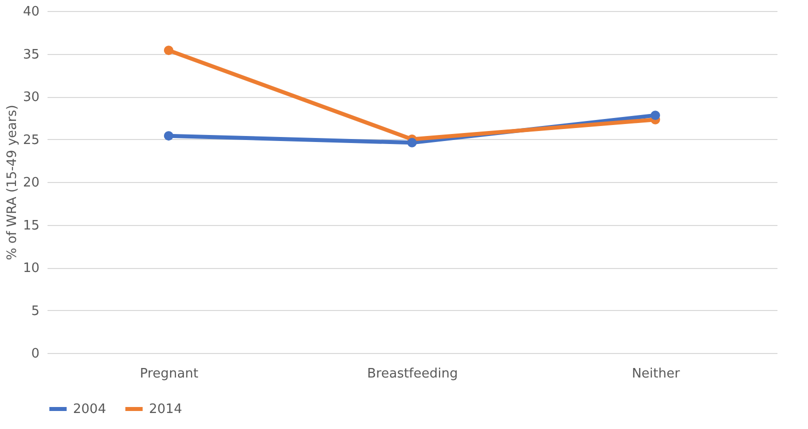  I want to click on x-tick-label: Pregnant, so click(169, 374).